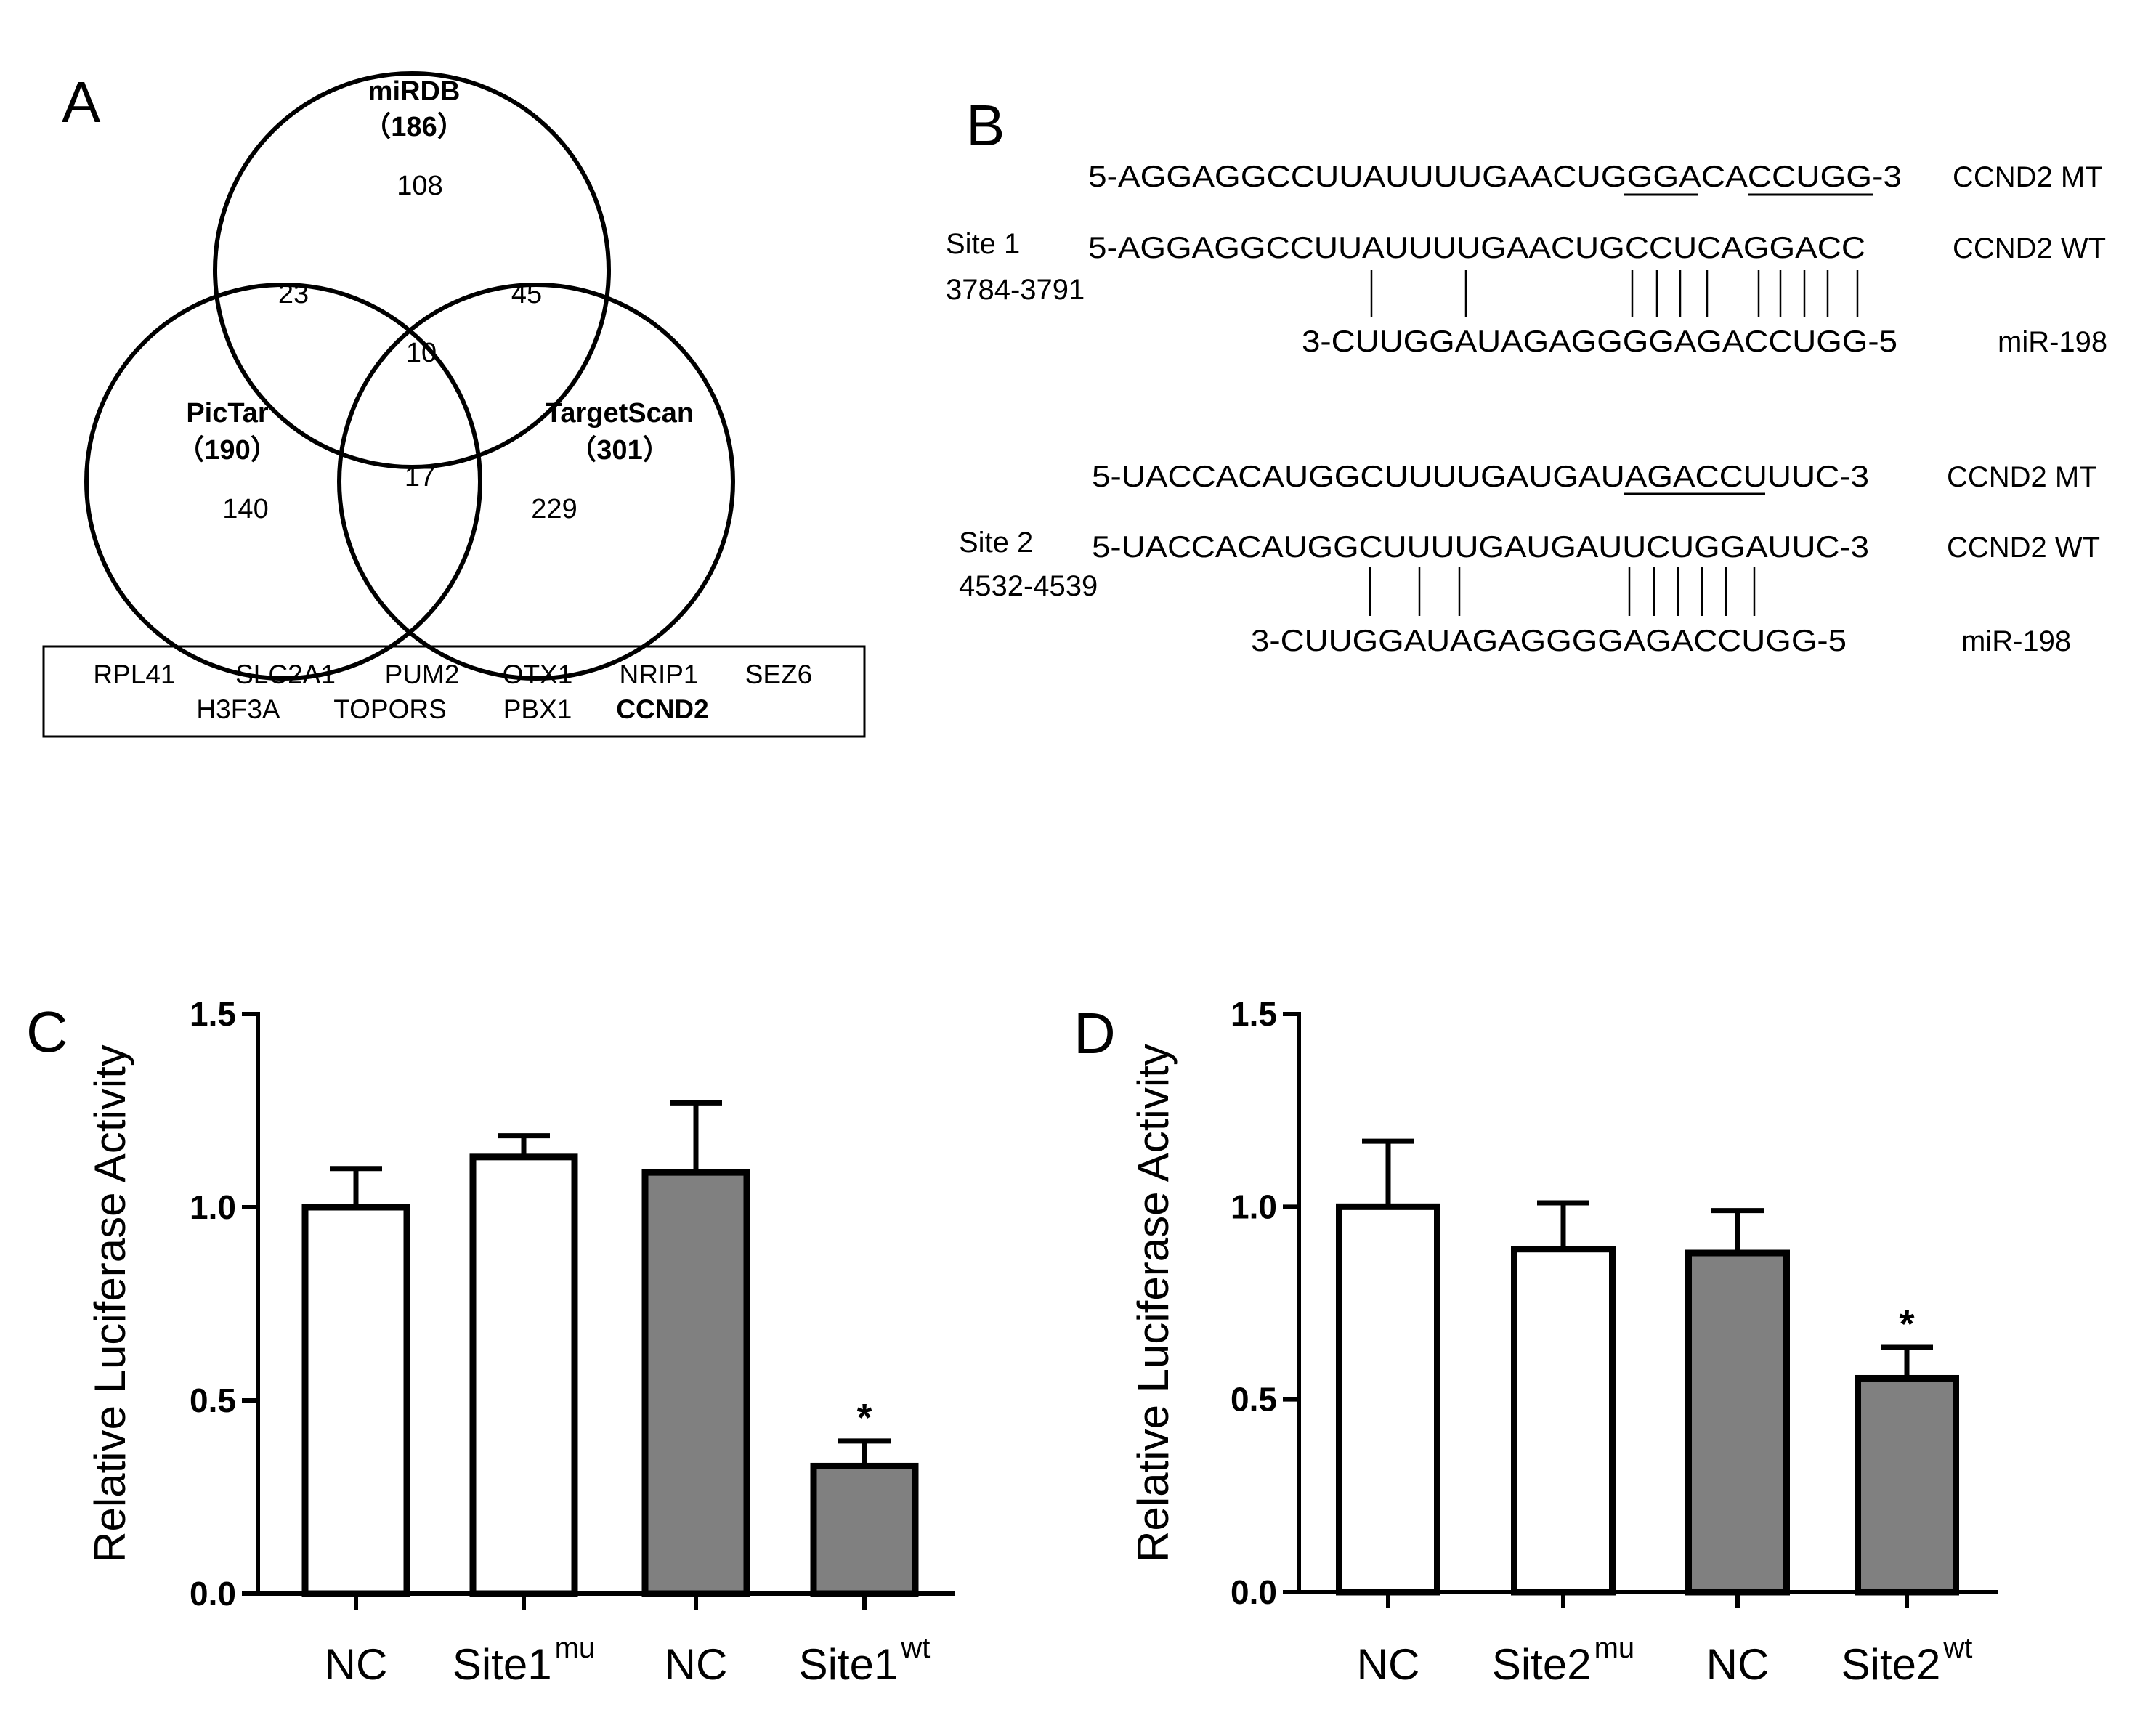 This screenshot has width=2156, height=1712. I want to click on panel-b-letter: B, so click(985, 125).